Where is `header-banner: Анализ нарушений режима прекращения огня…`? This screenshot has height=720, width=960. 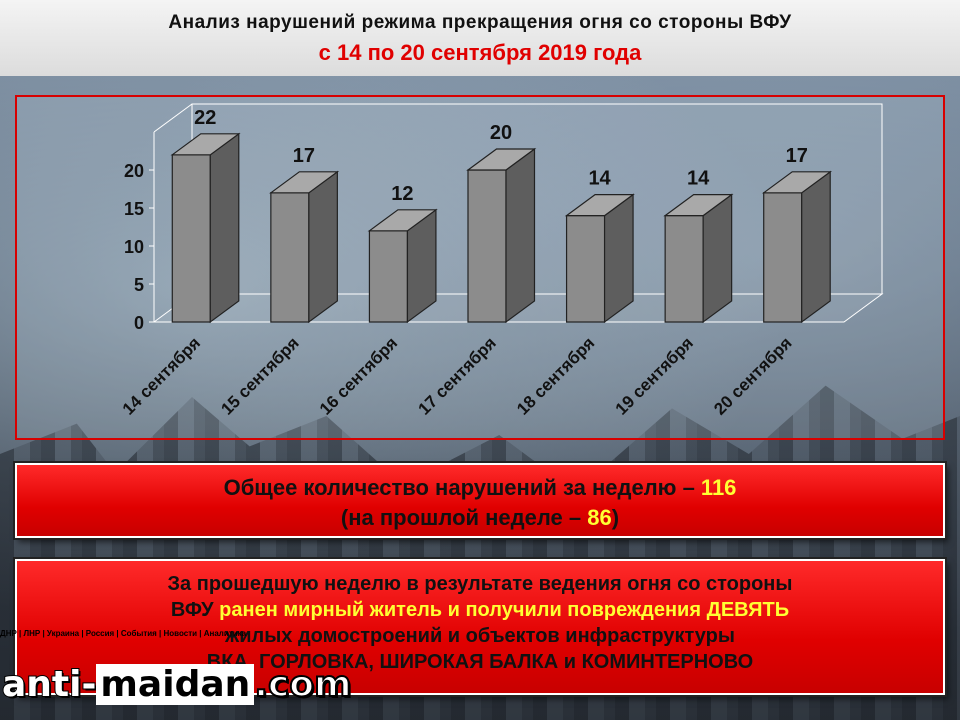 header-banner: Анализ нарушений режима прекращения огня… is located at coordinates (480, 38).